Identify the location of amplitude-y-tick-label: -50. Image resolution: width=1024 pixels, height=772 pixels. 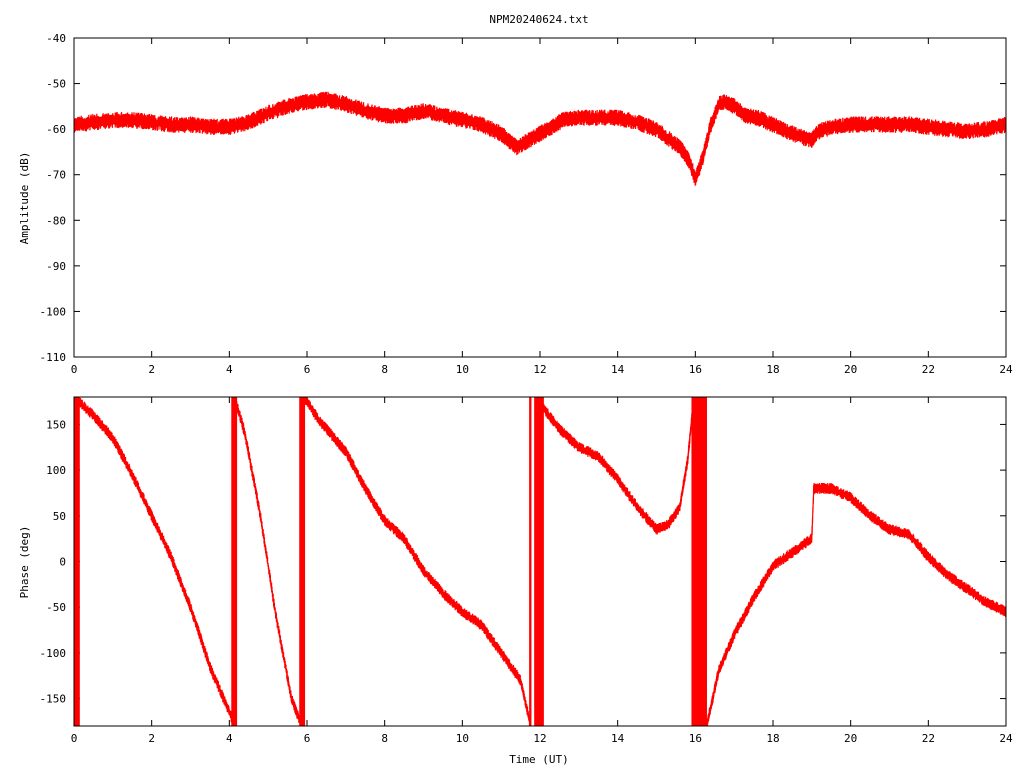
(56, 84).